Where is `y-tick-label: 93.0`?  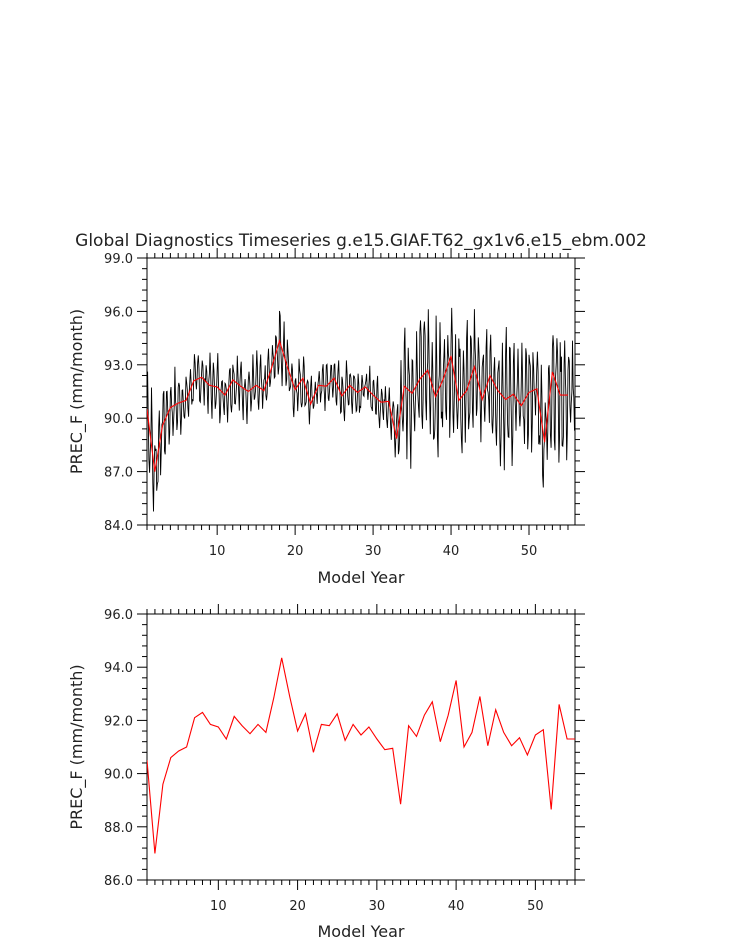 y-tick-label: 93.0 is located at coordinates (118, 366).